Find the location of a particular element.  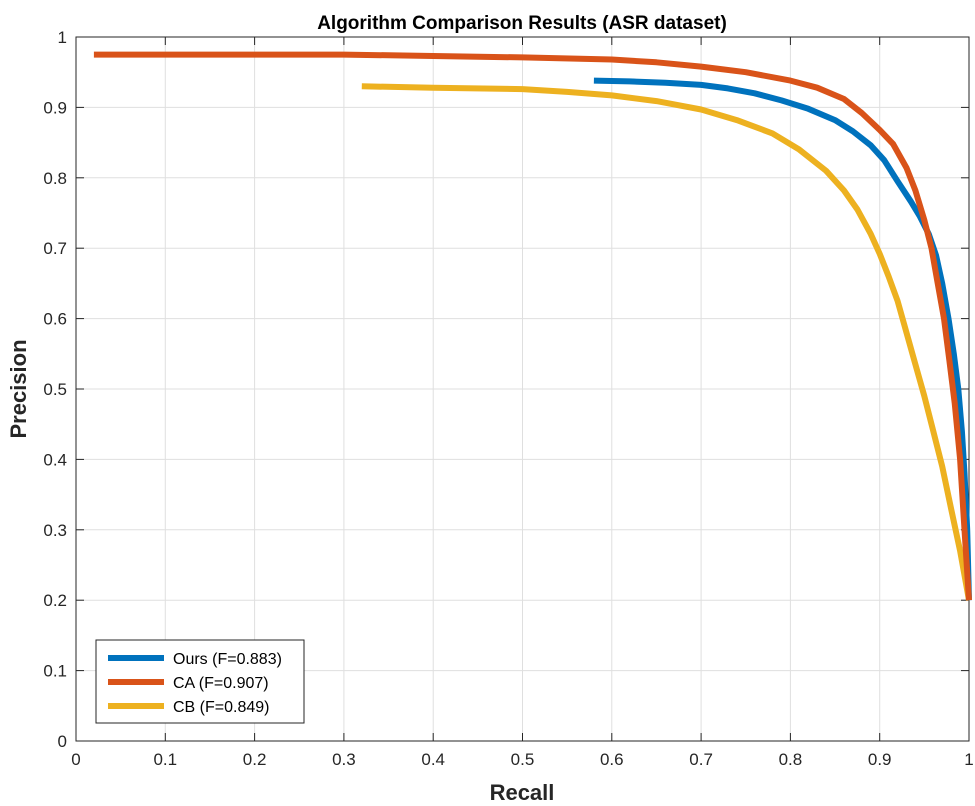

y-axis-title: Precision is located at coordinates (18, 388).